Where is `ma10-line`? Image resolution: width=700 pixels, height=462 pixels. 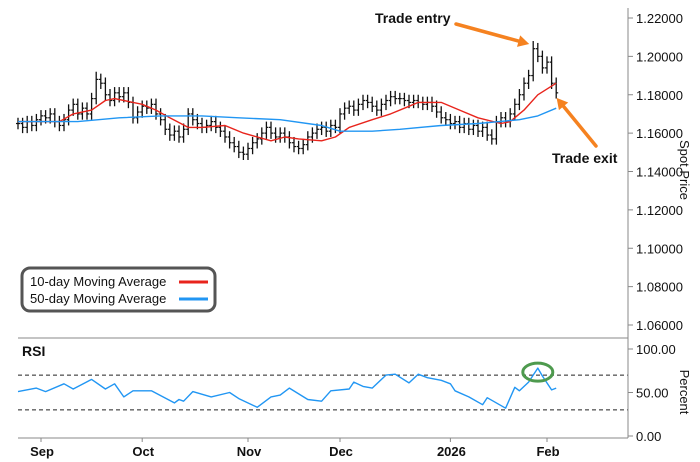
ma10-line is located at coordinates (287, 112).